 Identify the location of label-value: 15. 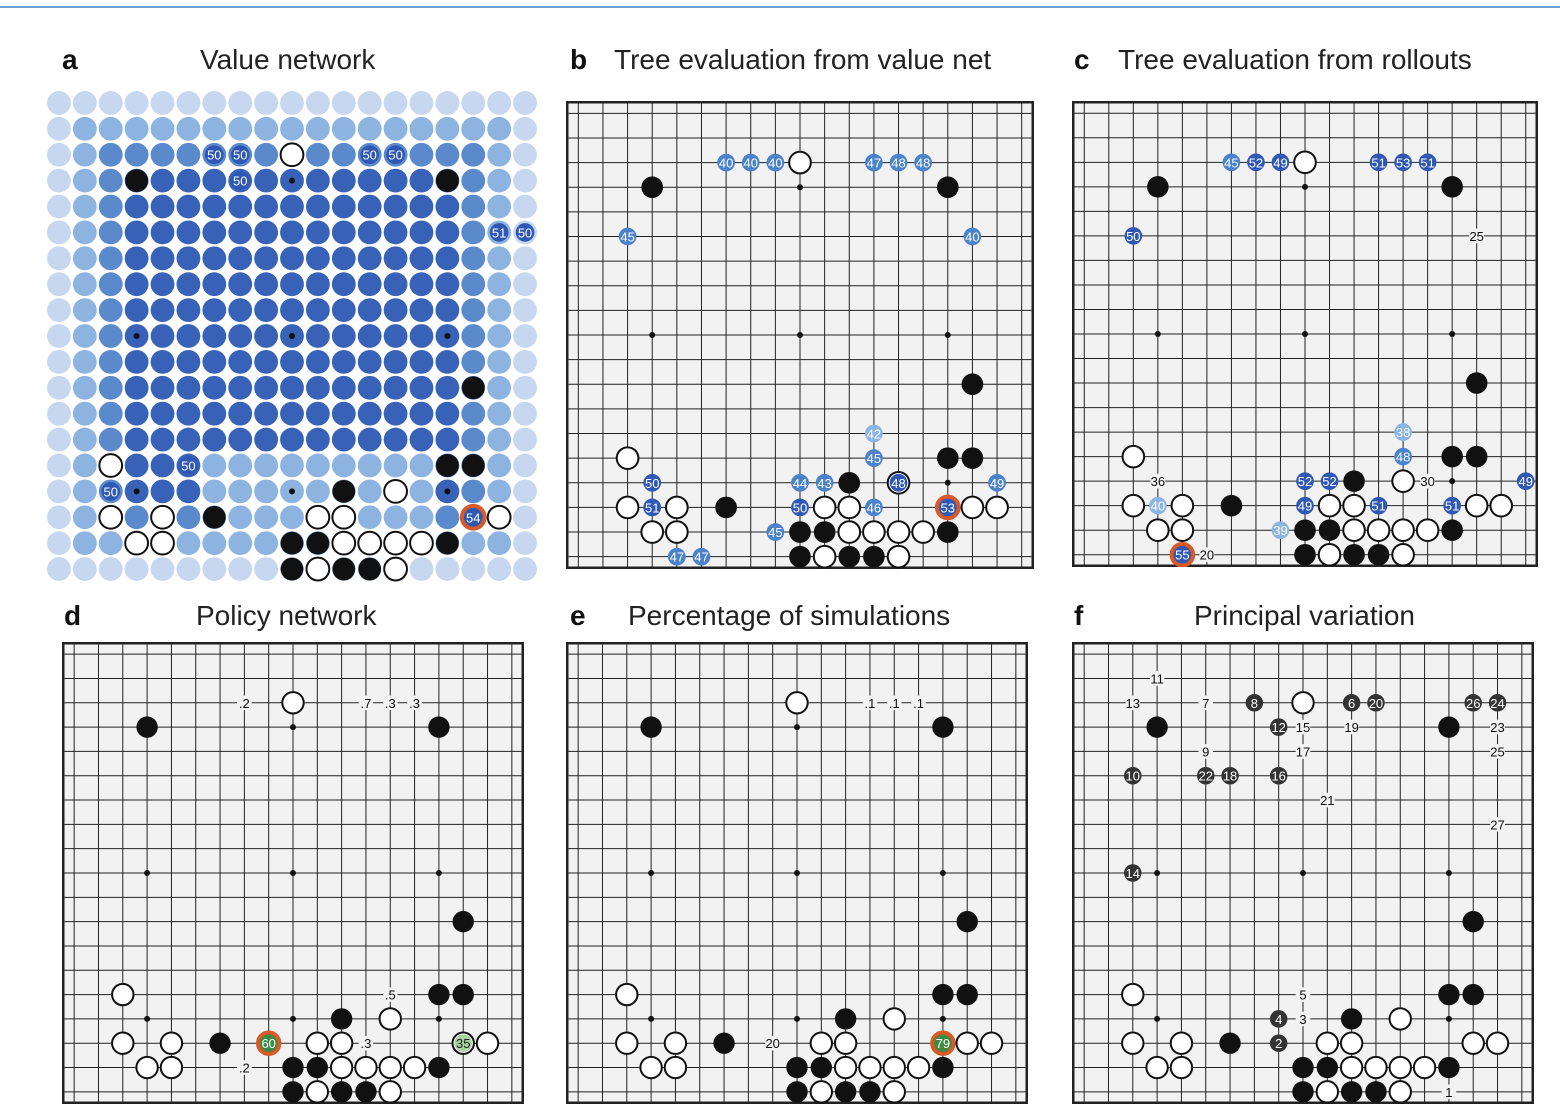
(1303, 727).